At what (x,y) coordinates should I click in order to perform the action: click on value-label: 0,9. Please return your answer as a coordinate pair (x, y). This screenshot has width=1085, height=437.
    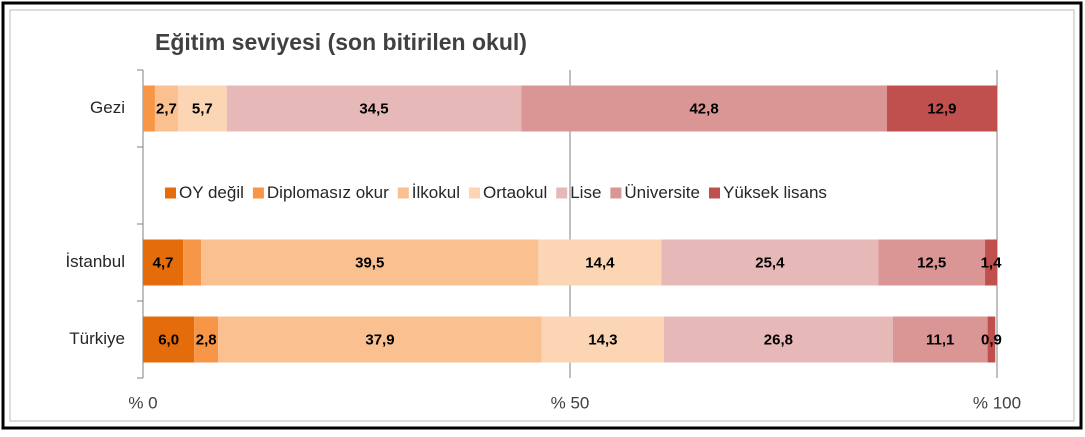
    Looking at the image, I should click on (991, 339).